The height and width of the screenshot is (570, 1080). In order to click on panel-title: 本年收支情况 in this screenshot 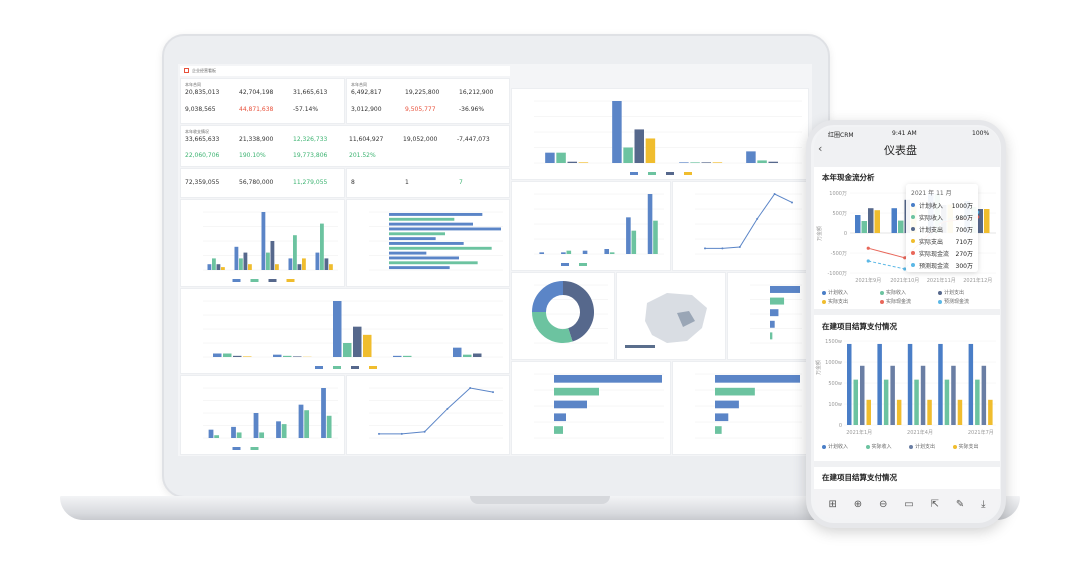, I will do `click(197, 131)`.